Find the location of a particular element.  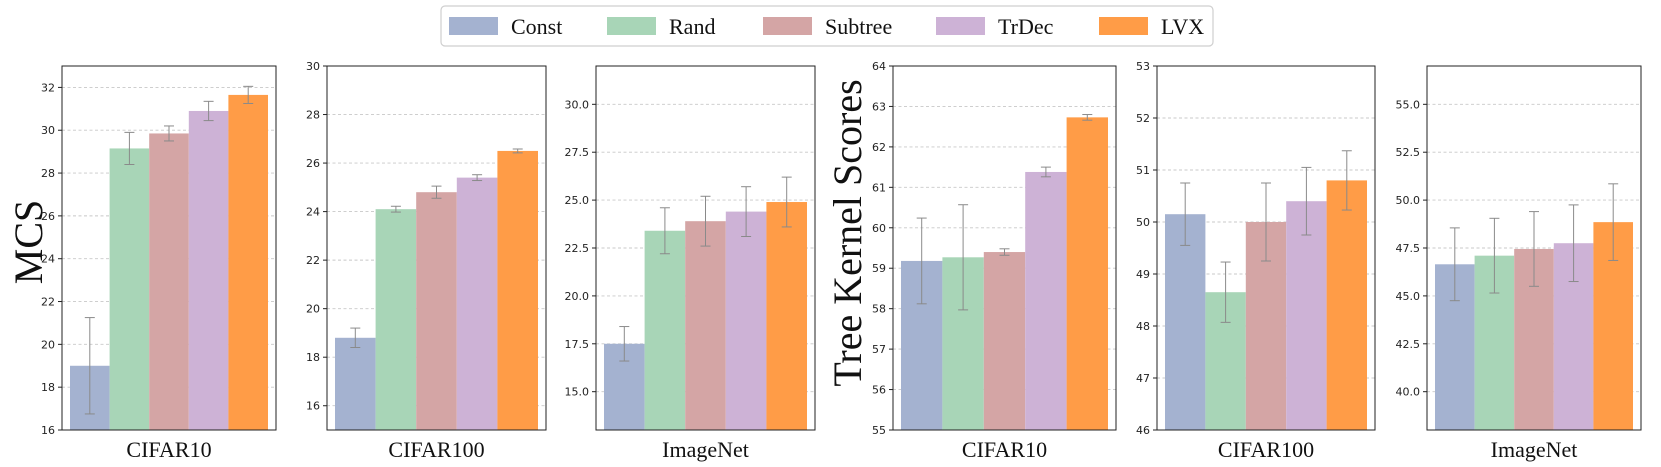

chart-panel-1: 16 18 20 22 24 26 28 30 CIFAR100 is located at coordinates (426, 261).